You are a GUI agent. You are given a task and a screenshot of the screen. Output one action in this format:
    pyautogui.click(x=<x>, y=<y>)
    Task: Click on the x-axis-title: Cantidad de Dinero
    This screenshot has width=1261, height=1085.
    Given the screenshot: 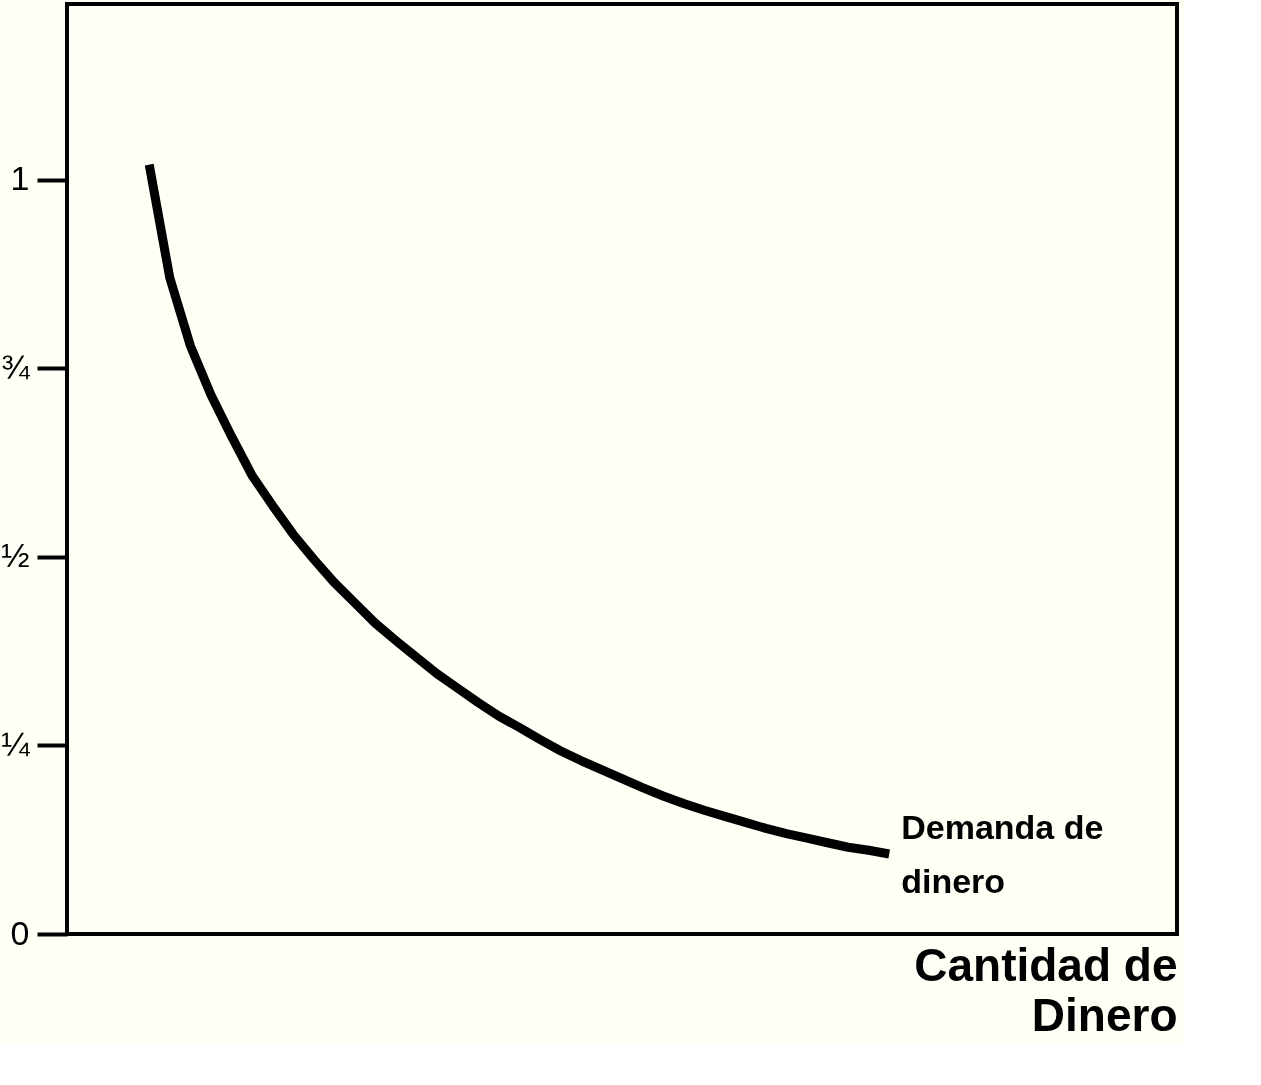 What is the action you would take?
    pyautogui.click(x=1046, y=989)
    